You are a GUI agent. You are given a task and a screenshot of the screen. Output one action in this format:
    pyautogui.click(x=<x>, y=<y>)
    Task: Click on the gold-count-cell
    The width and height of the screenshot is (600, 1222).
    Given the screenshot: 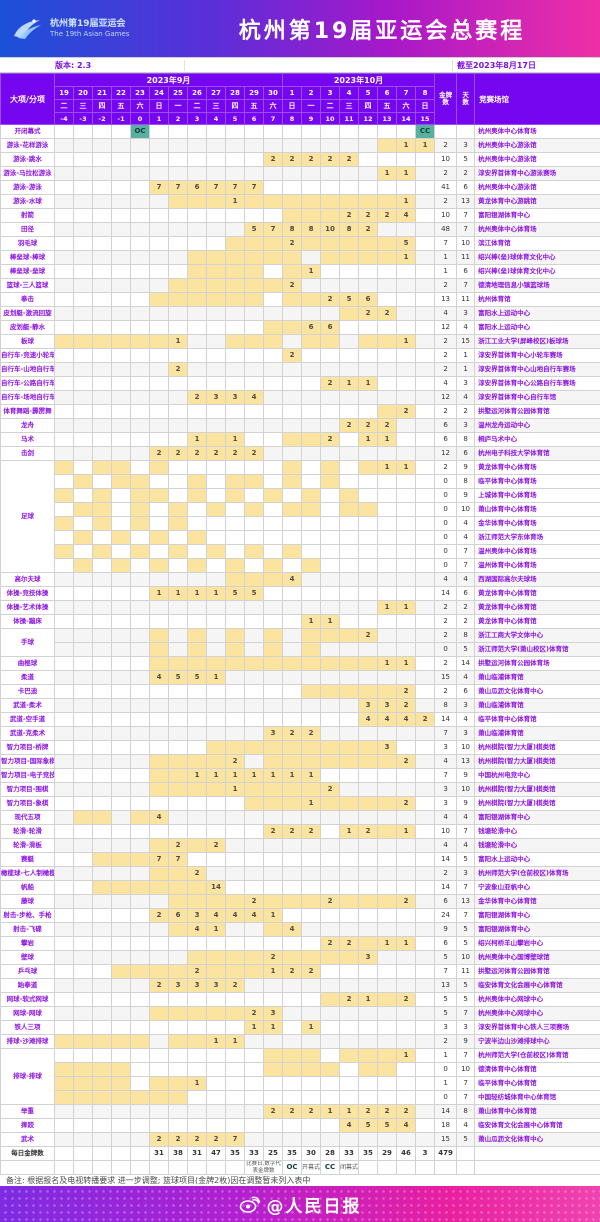 What is the action you would take?
    pyautogui.click(x=446, y=132)
    